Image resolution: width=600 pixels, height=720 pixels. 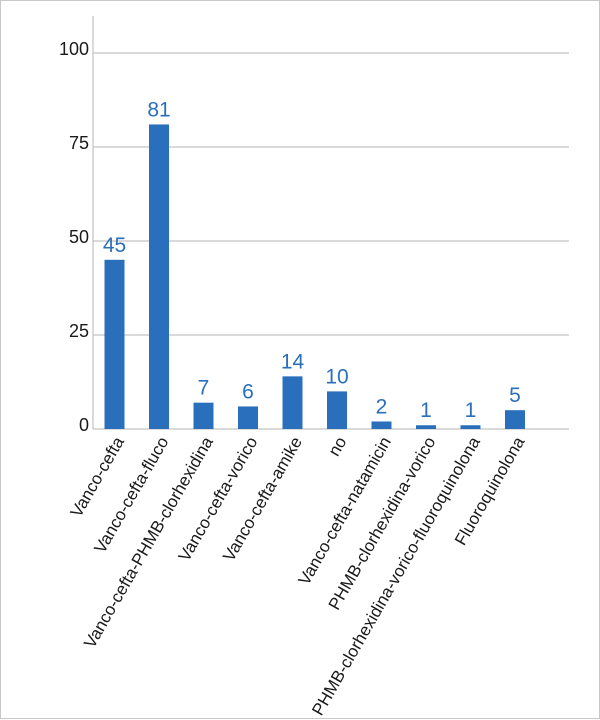 What do you see at coordinates (79, 331) in the screenshot?
I see `y-tick-label: 25` at bounding box center [79, 331].